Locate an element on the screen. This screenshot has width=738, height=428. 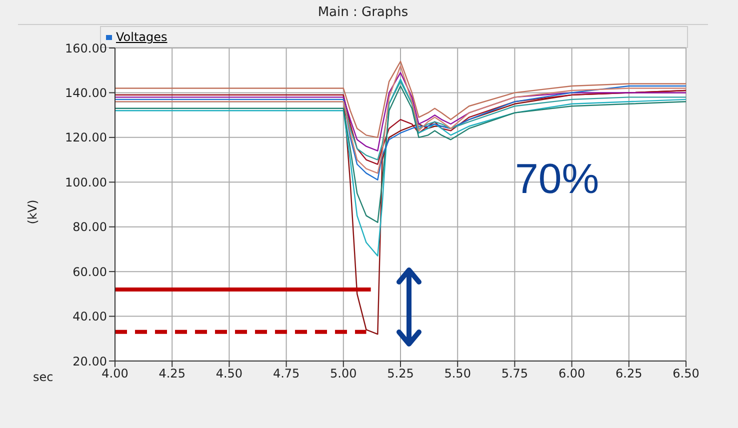
x-tick-label: 4.75 is located at coordinates (286, 373).